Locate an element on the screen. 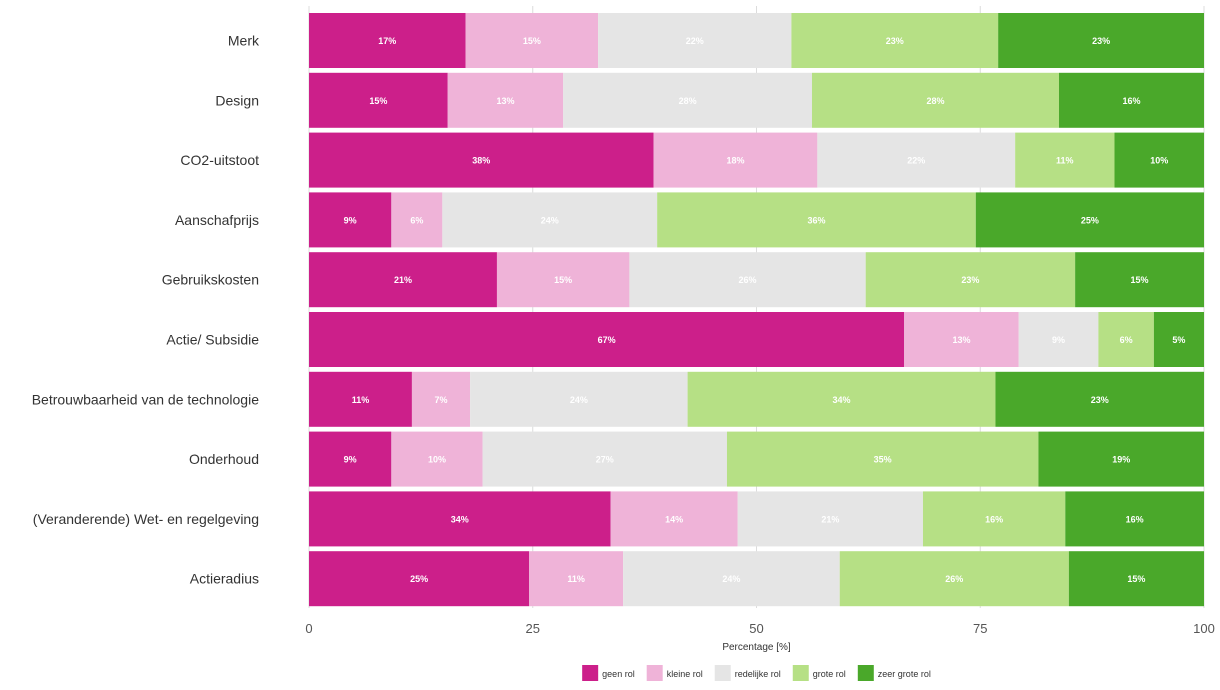 The image size is (1220, 690). category-label: Actie/ Subsidie is located at coordinates (212, 340).